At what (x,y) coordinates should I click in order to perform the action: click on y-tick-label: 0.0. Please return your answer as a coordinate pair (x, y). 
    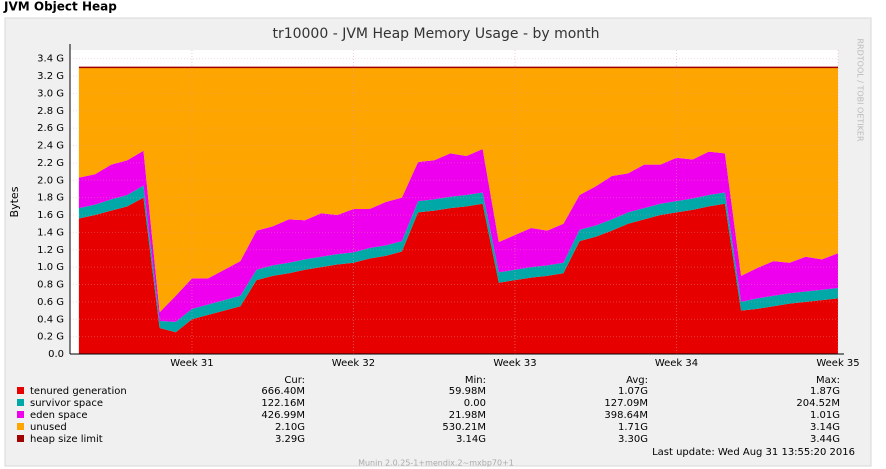
    Looking at the image, I should click on (56, 354).